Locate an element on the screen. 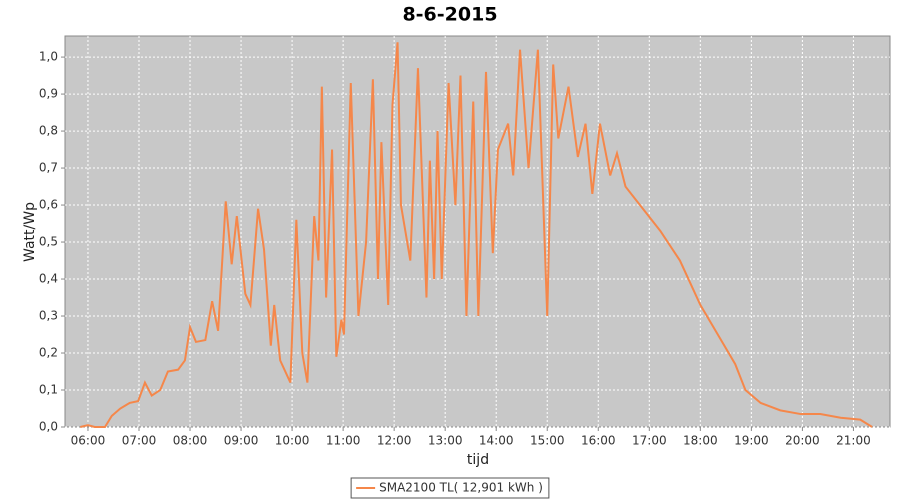 Image resolution: width=900 pixels, height=500 pixels. x-tick-label: 20:00 is located at coordinates (802, 441).